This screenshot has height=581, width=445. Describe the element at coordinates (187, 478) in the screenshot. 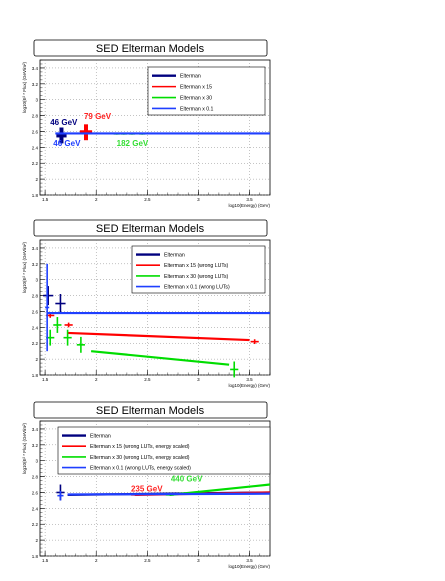

I see `annotation-label: 440 GeV` at that location.